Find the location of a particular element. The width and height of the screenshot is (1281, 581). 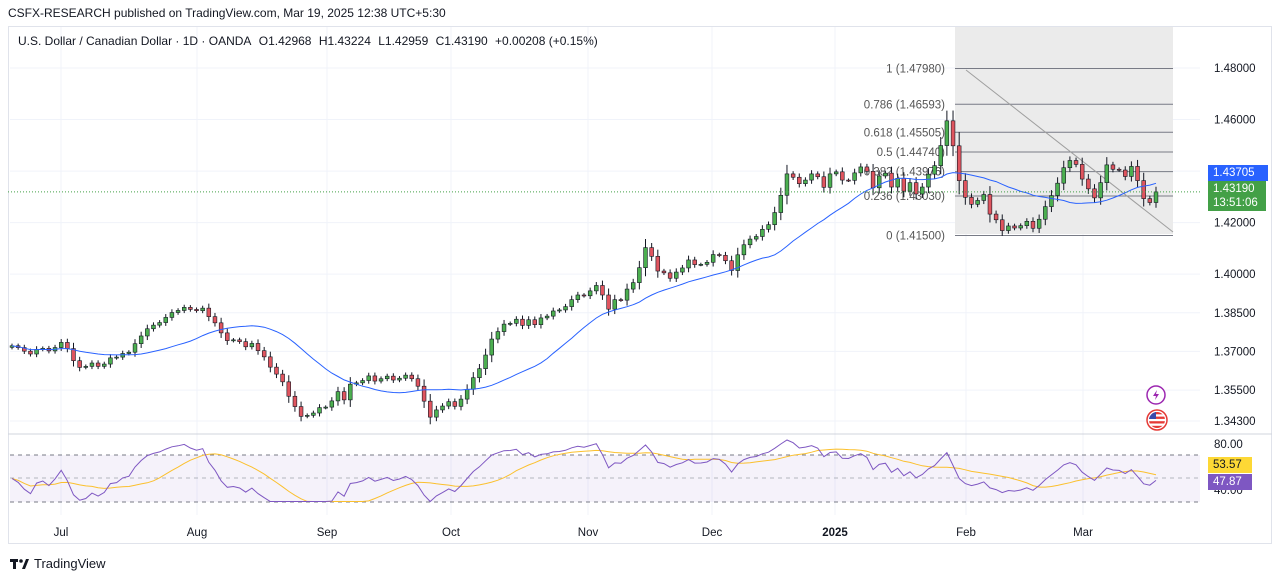

time-axis: Jul Aug Sep Oct Nov Dec 2025 Feb Mar is located at coordinates (573, 533).